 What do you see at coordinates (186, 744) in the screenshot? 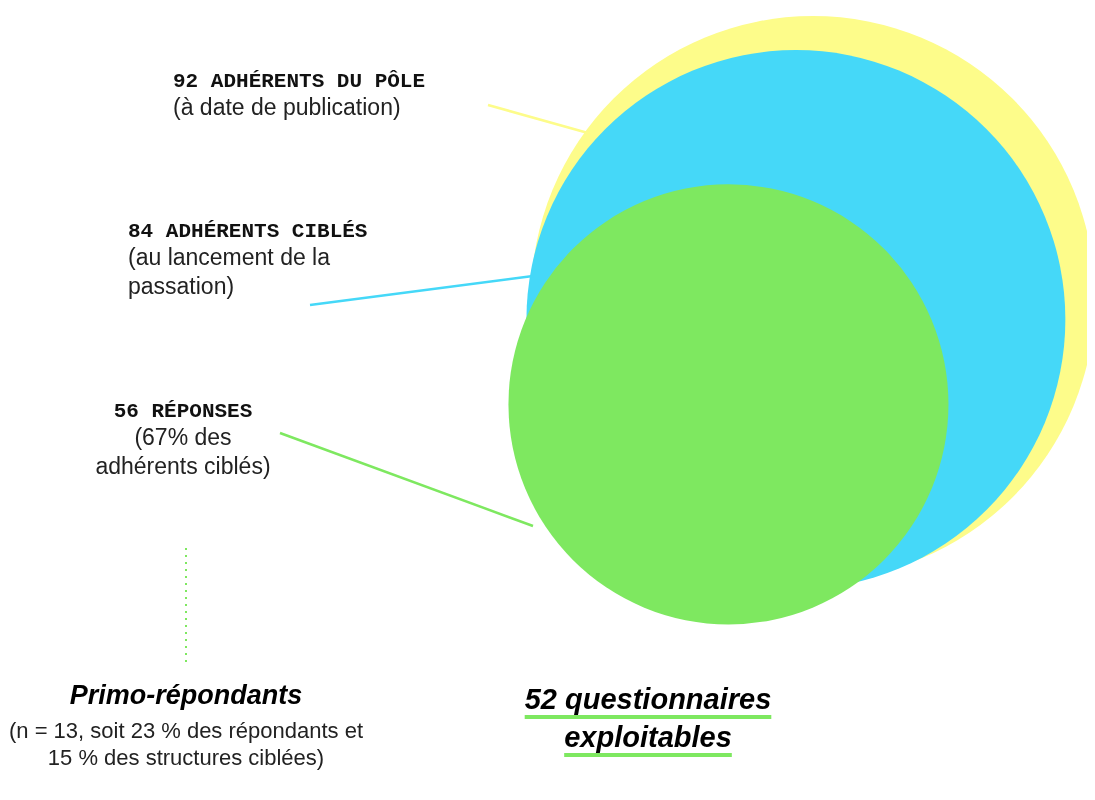
I see `text: (n = 13, soit 23 % des répondants et 15 % des structures ciblées)` at bounding box center [186, 744].